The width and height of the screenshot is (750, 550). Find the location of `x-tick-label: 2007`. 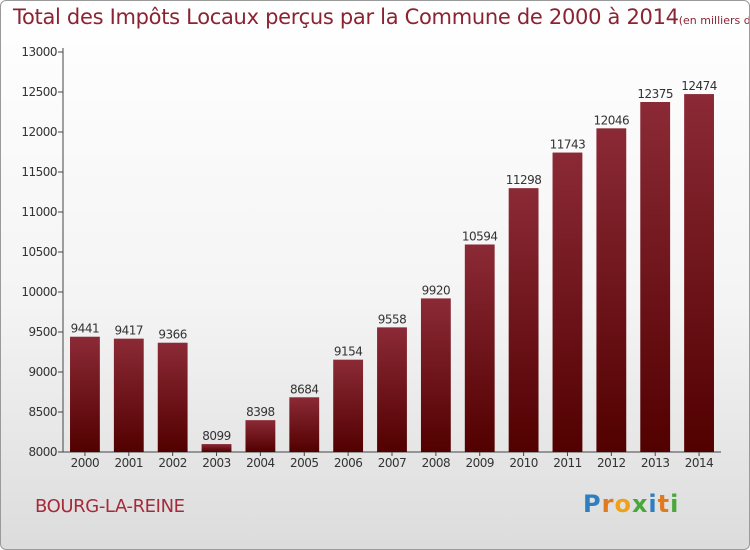

x-tick-label: 2007 is located at coordinates (392, 463).